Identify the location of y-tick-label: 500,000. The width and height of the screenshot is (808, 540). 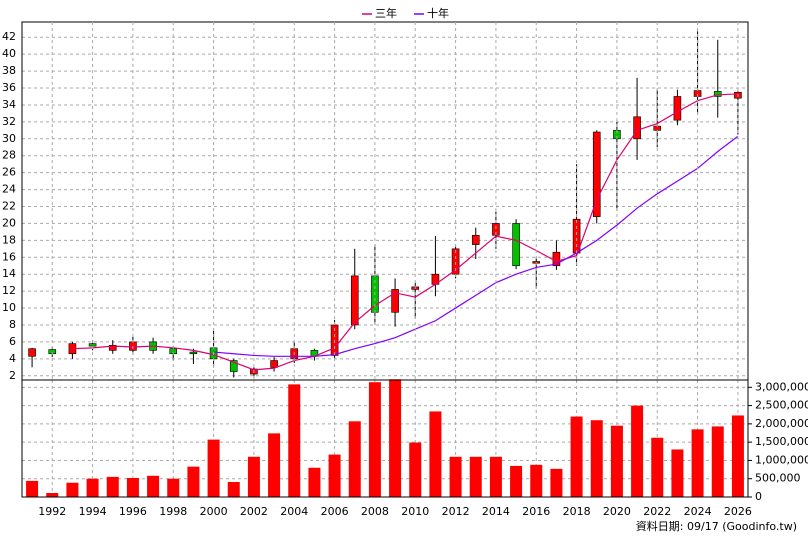
(778, 478).